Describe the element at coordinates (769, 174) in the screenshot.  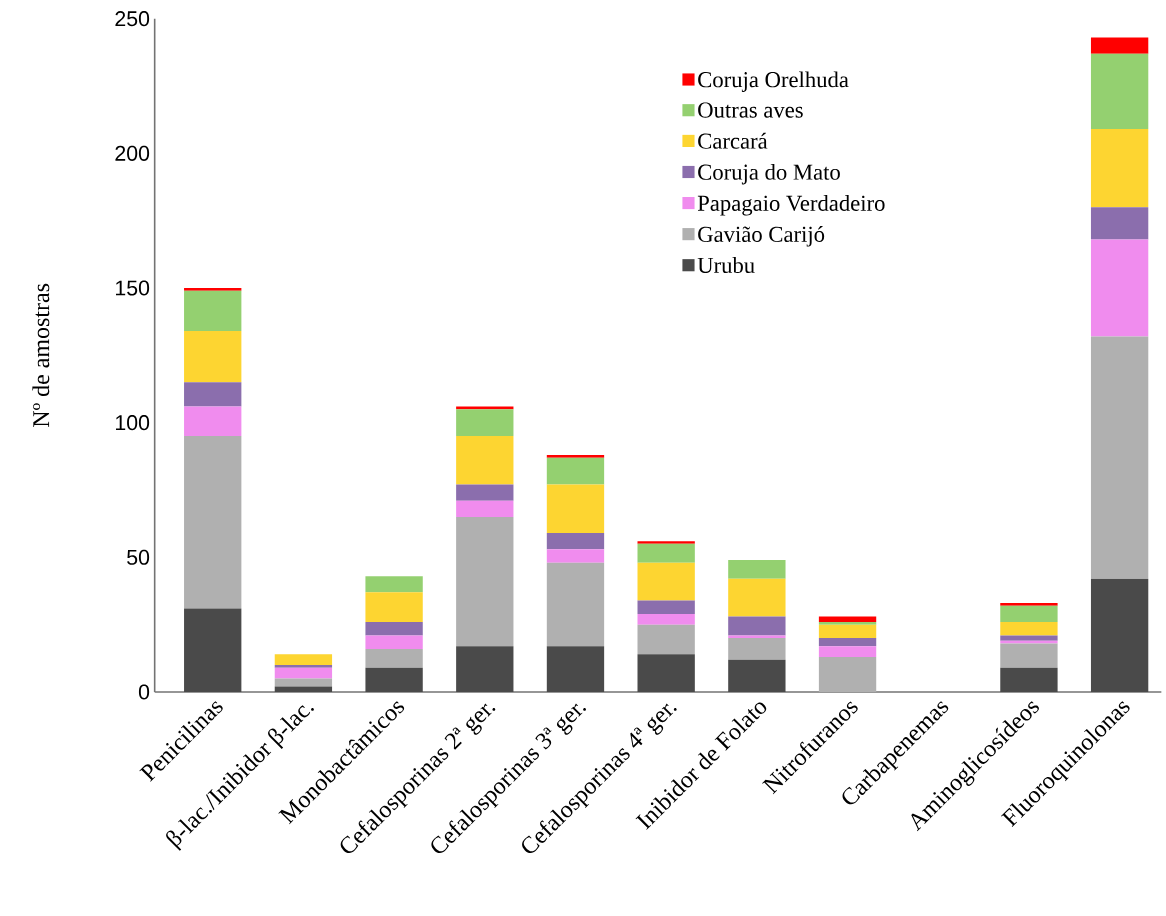
I see `legend-label: Coruja do Mato` at that location.